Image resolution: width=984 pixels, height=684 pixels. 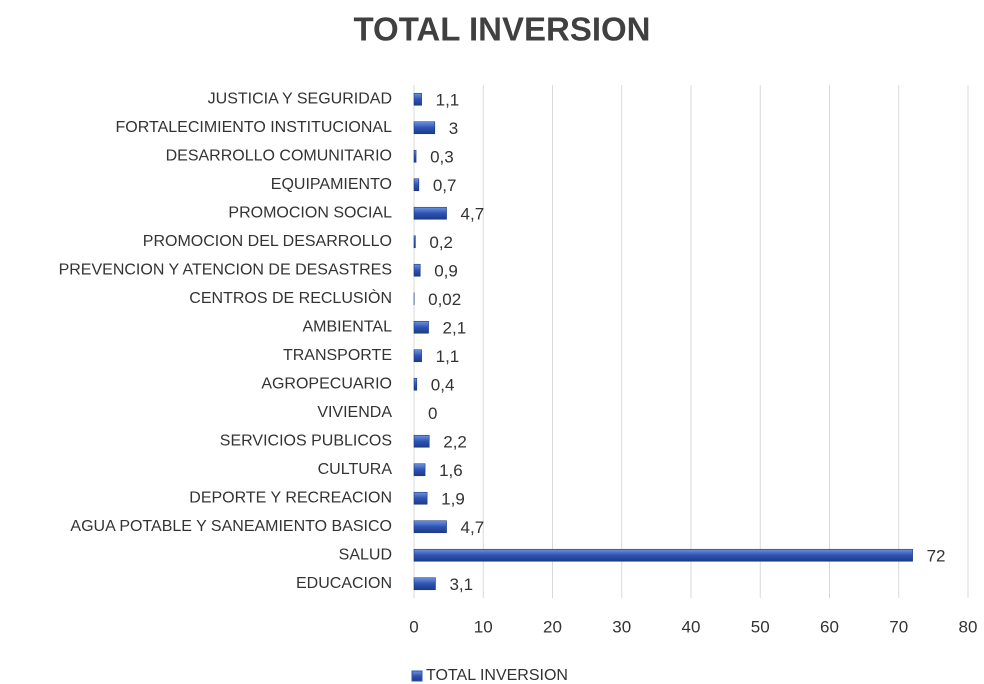 What do you see at coordinates (483, 626) in the screenshot?
I see `x-tick-label: 10` at bounding box center [483, 626].